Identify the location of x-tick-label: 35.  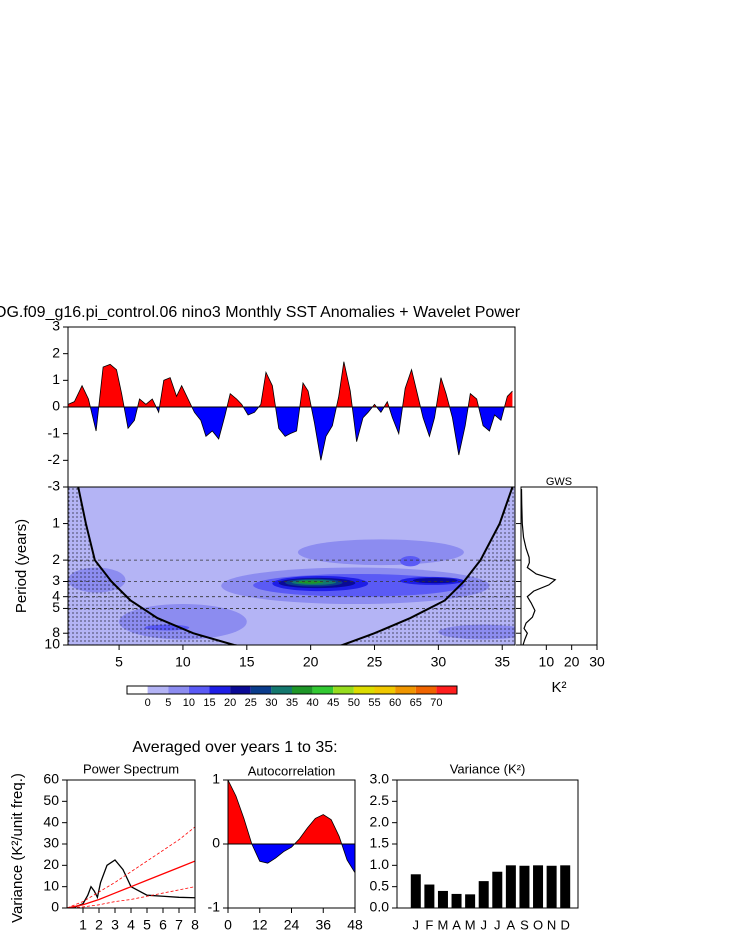
(502, 662).